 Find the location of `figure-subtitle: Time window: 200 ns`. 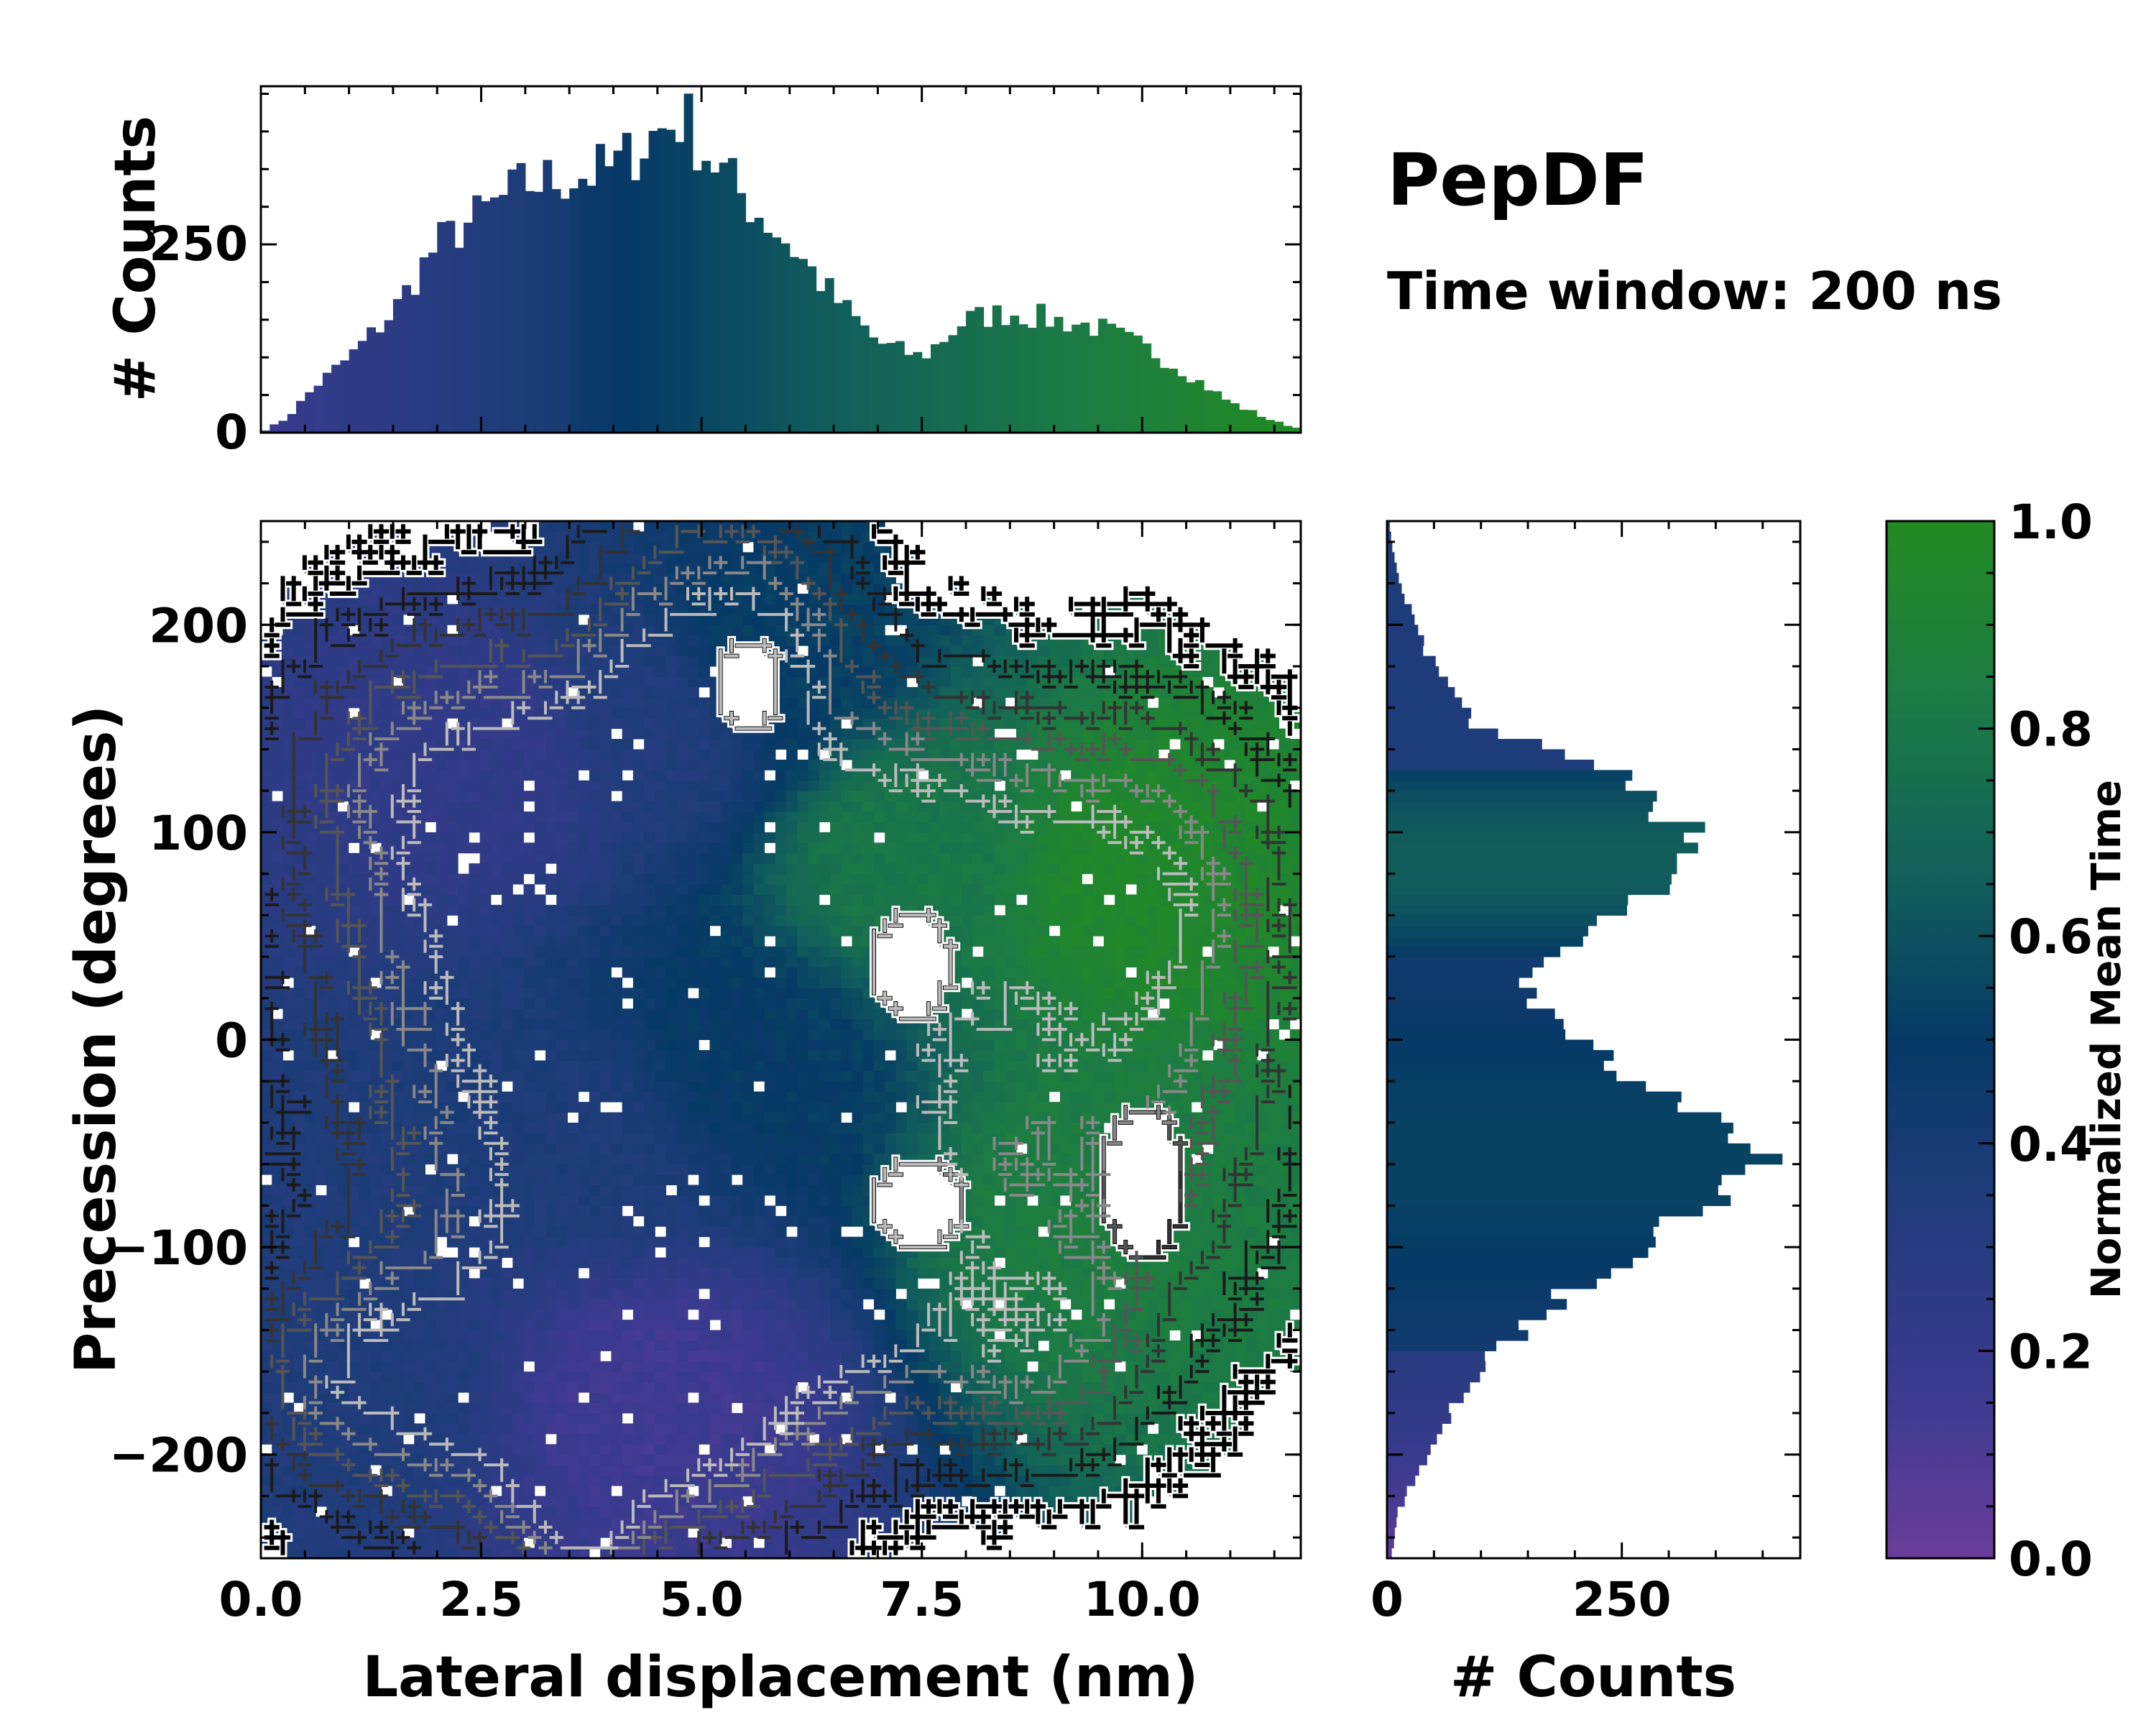

figure-subtitle: Time window: 200 ns is located at coordinates (1694, 291).